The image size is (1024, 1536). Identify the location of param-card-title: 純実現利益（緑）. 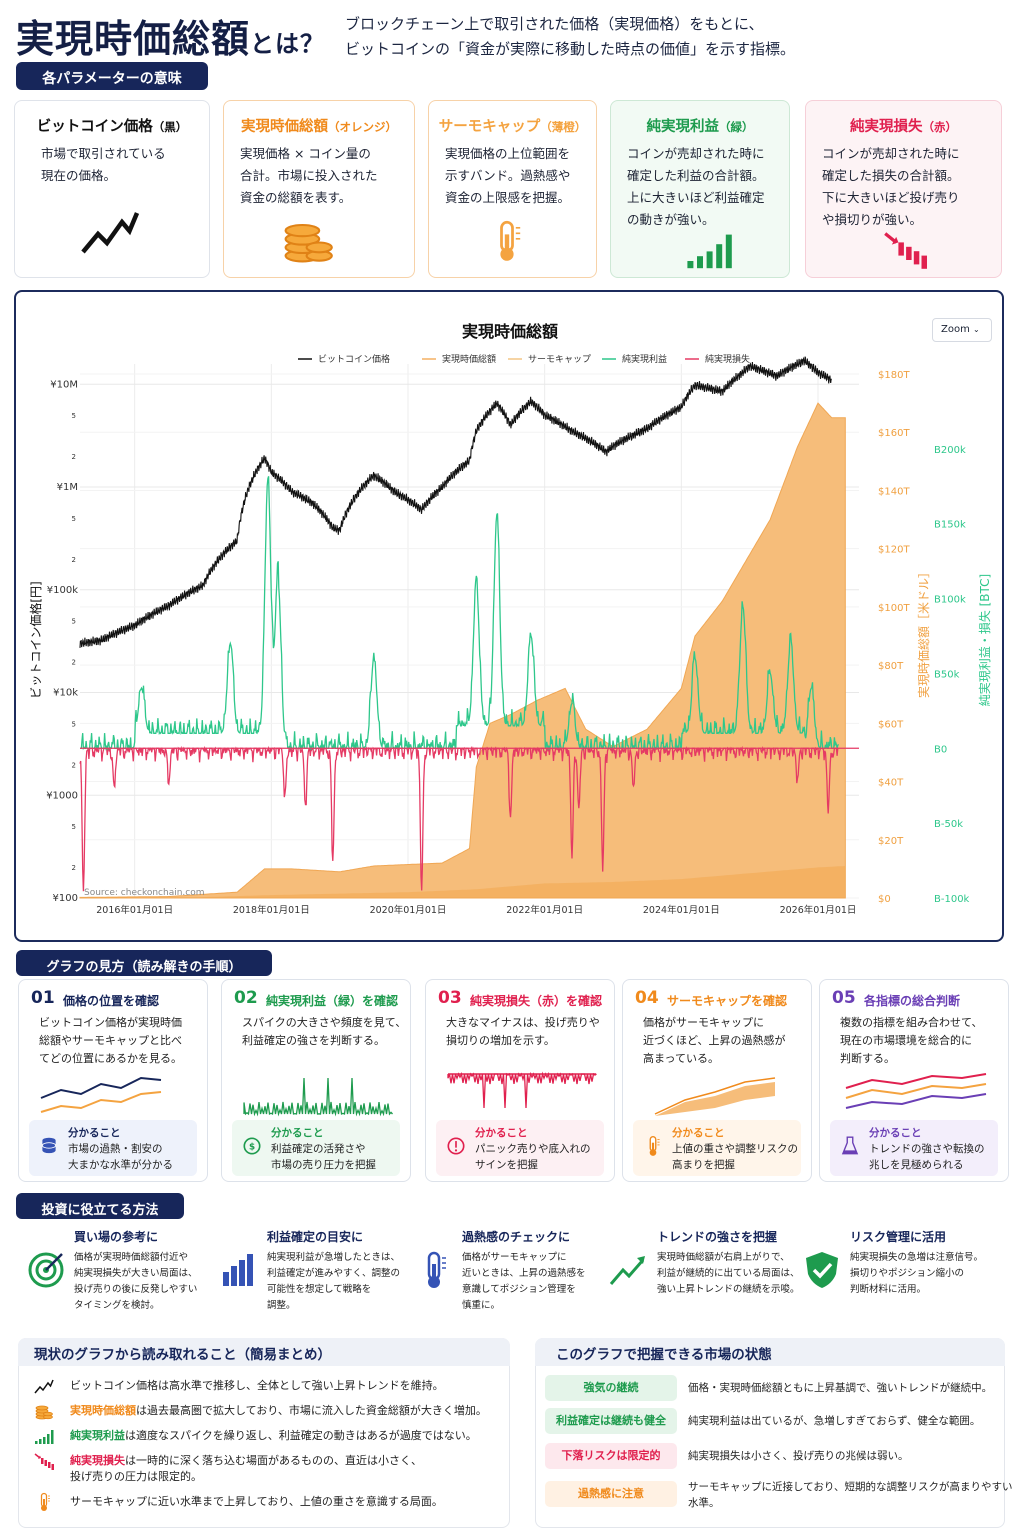
(700, 127).